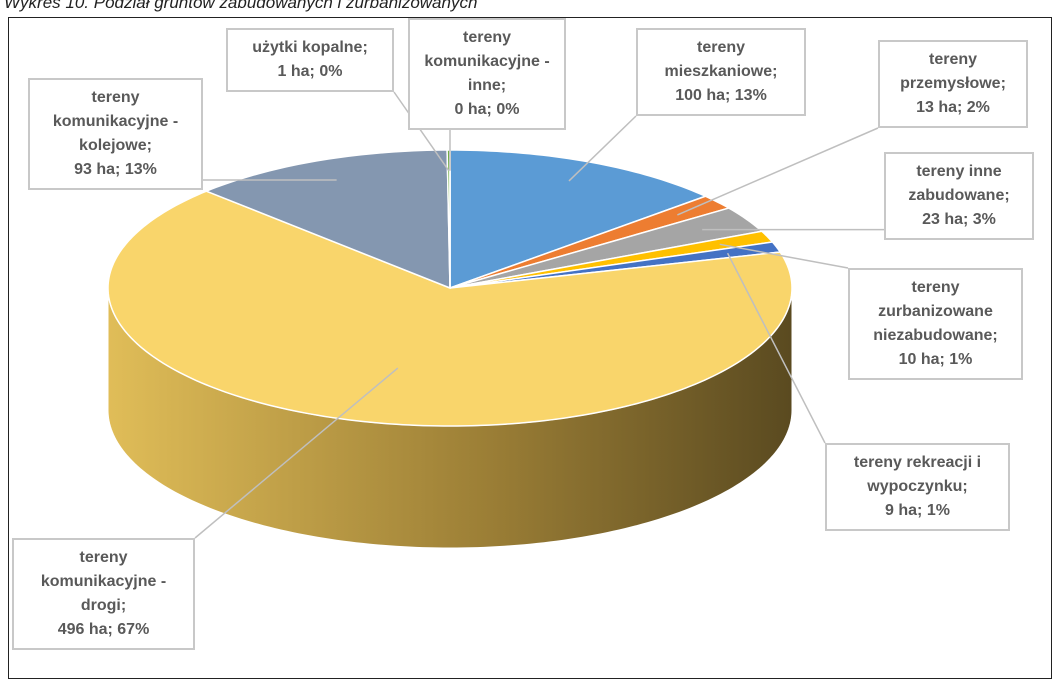  What do you see at coordinates (950, 71) in the screenshot?
I see `category-name: tereny przemysłowe` at bounding box center [950, 71].